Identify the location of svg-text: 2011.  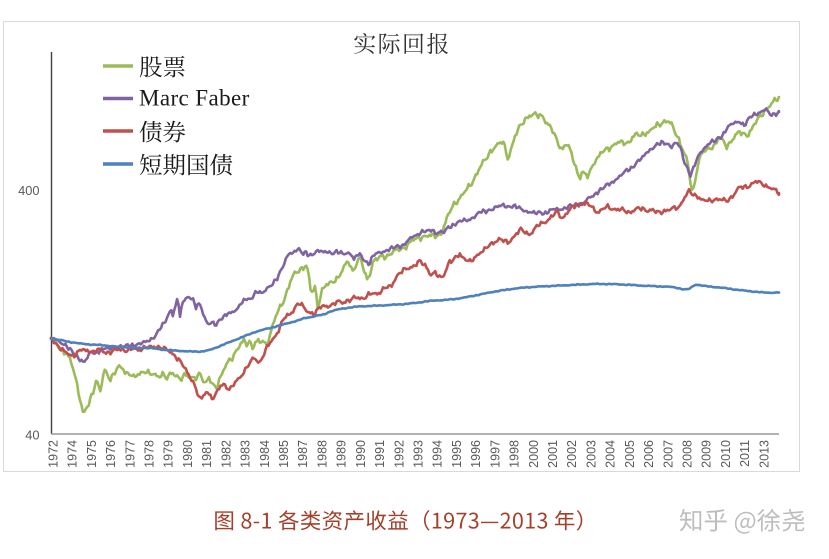
(745, 453).